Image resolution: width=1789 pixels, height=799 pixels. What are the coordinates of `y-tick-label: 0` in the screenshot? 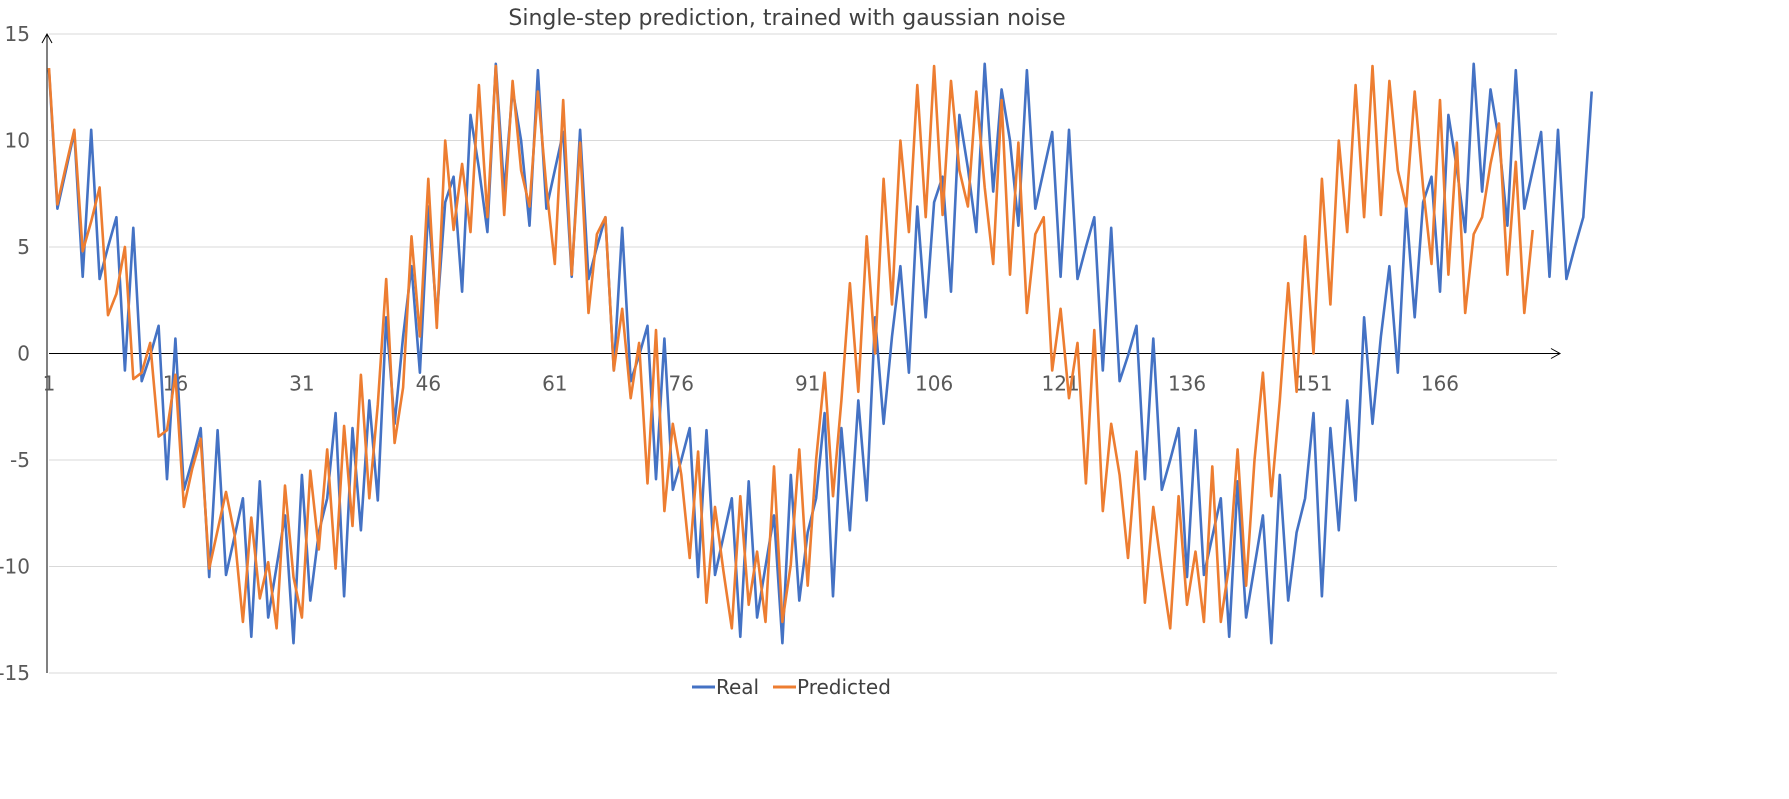 It's located at (23, 354).